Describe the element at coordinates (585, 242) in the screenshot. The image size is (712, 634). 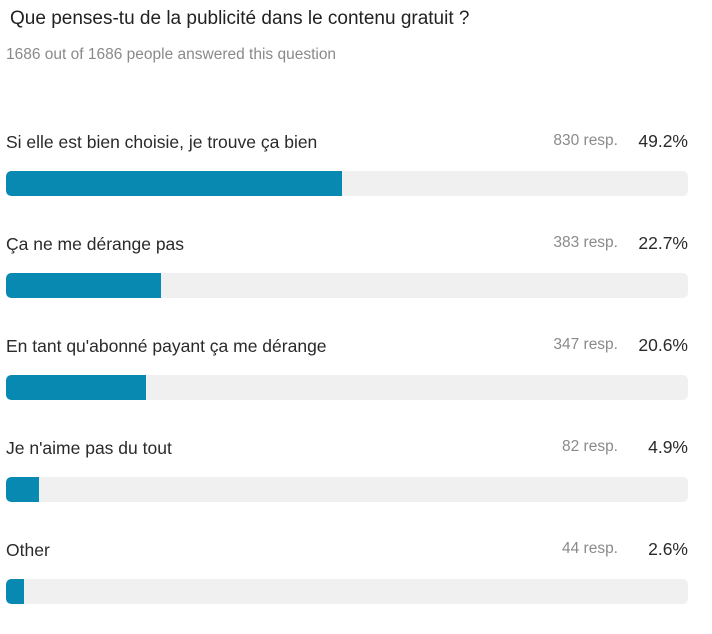
I see `option-responses: 383 resp.` at that location.